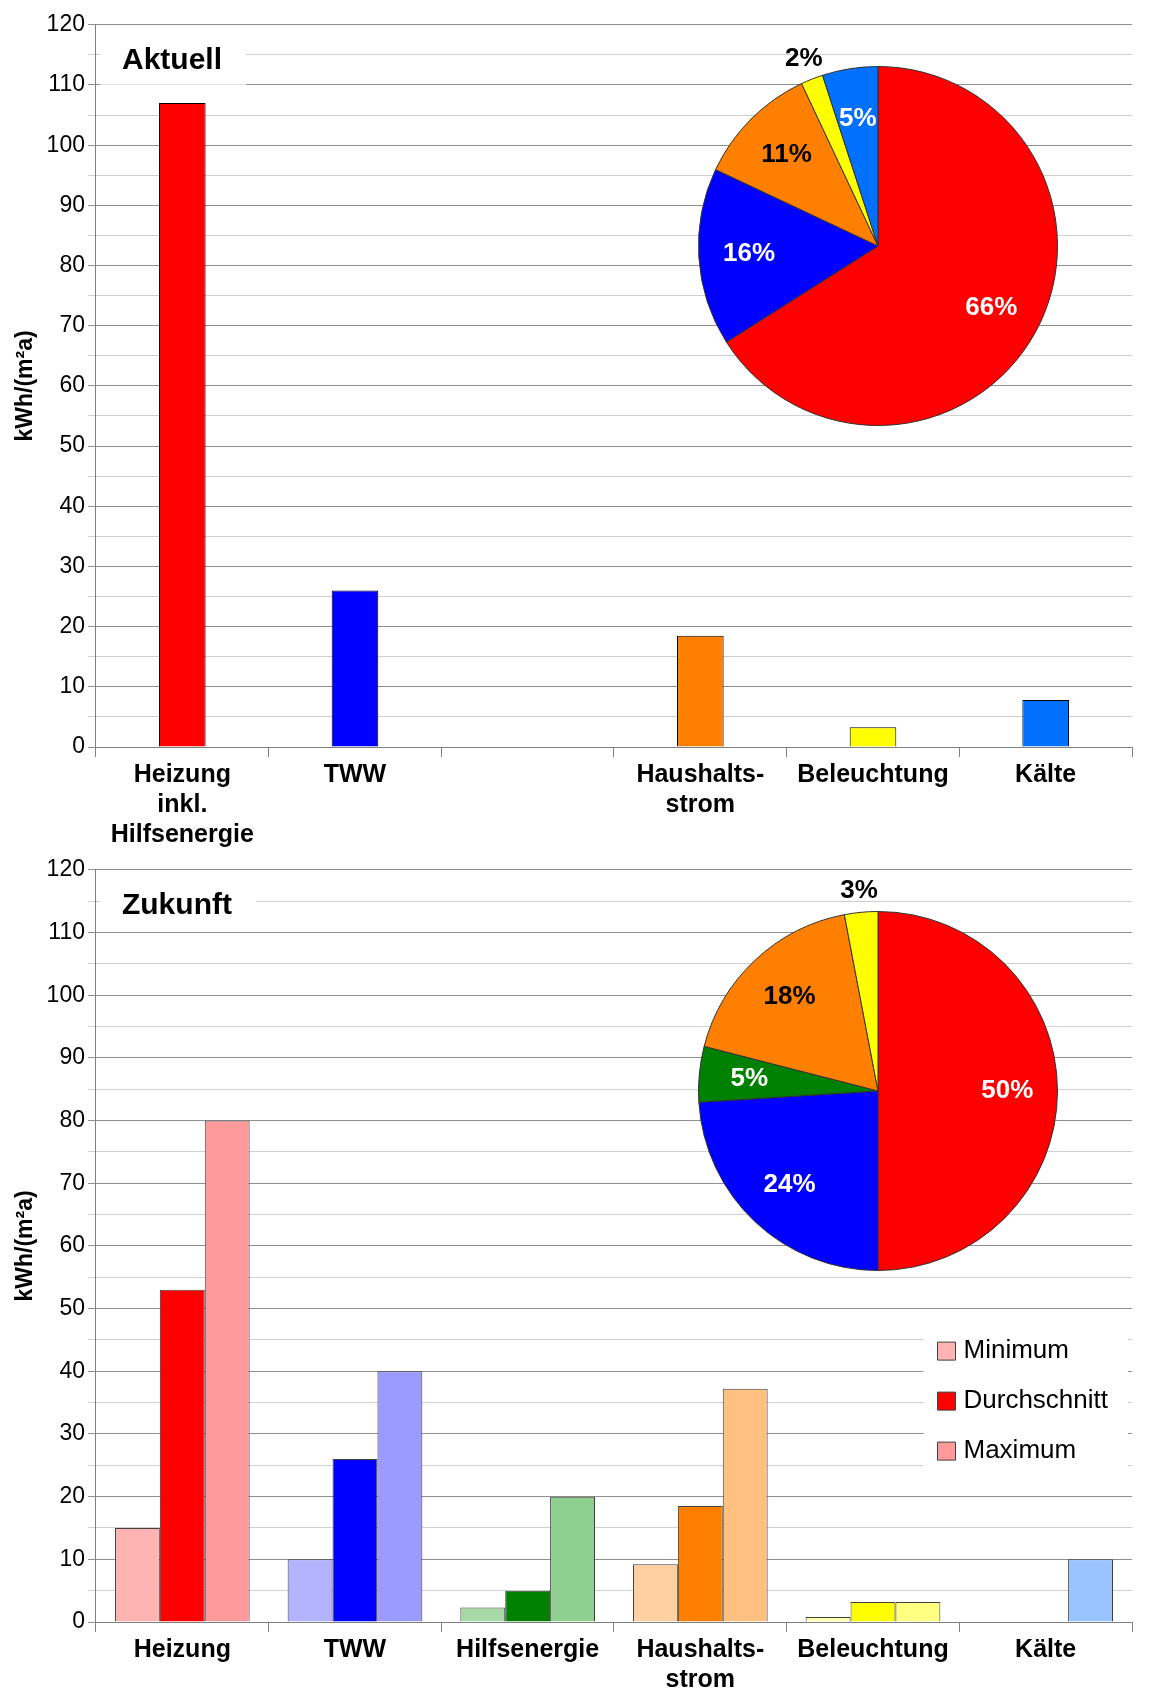  What do you see at coordinates (804, 56) in the screenshot?
I see `data-label: 2%` at bounding box center [804, 56].